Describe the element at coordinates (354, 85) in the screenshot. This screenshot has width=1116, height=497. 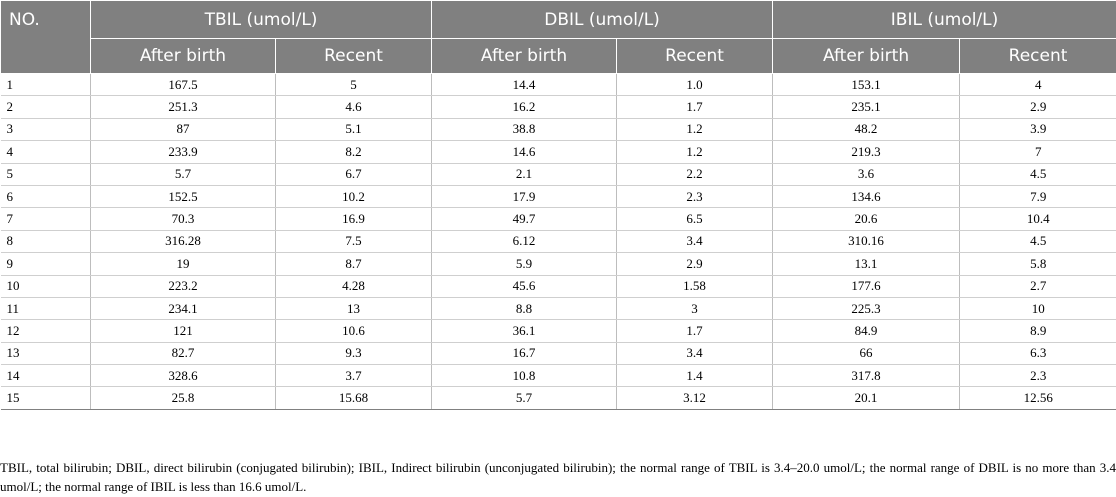
I see `cell-tbil-recent: 5` at that location.